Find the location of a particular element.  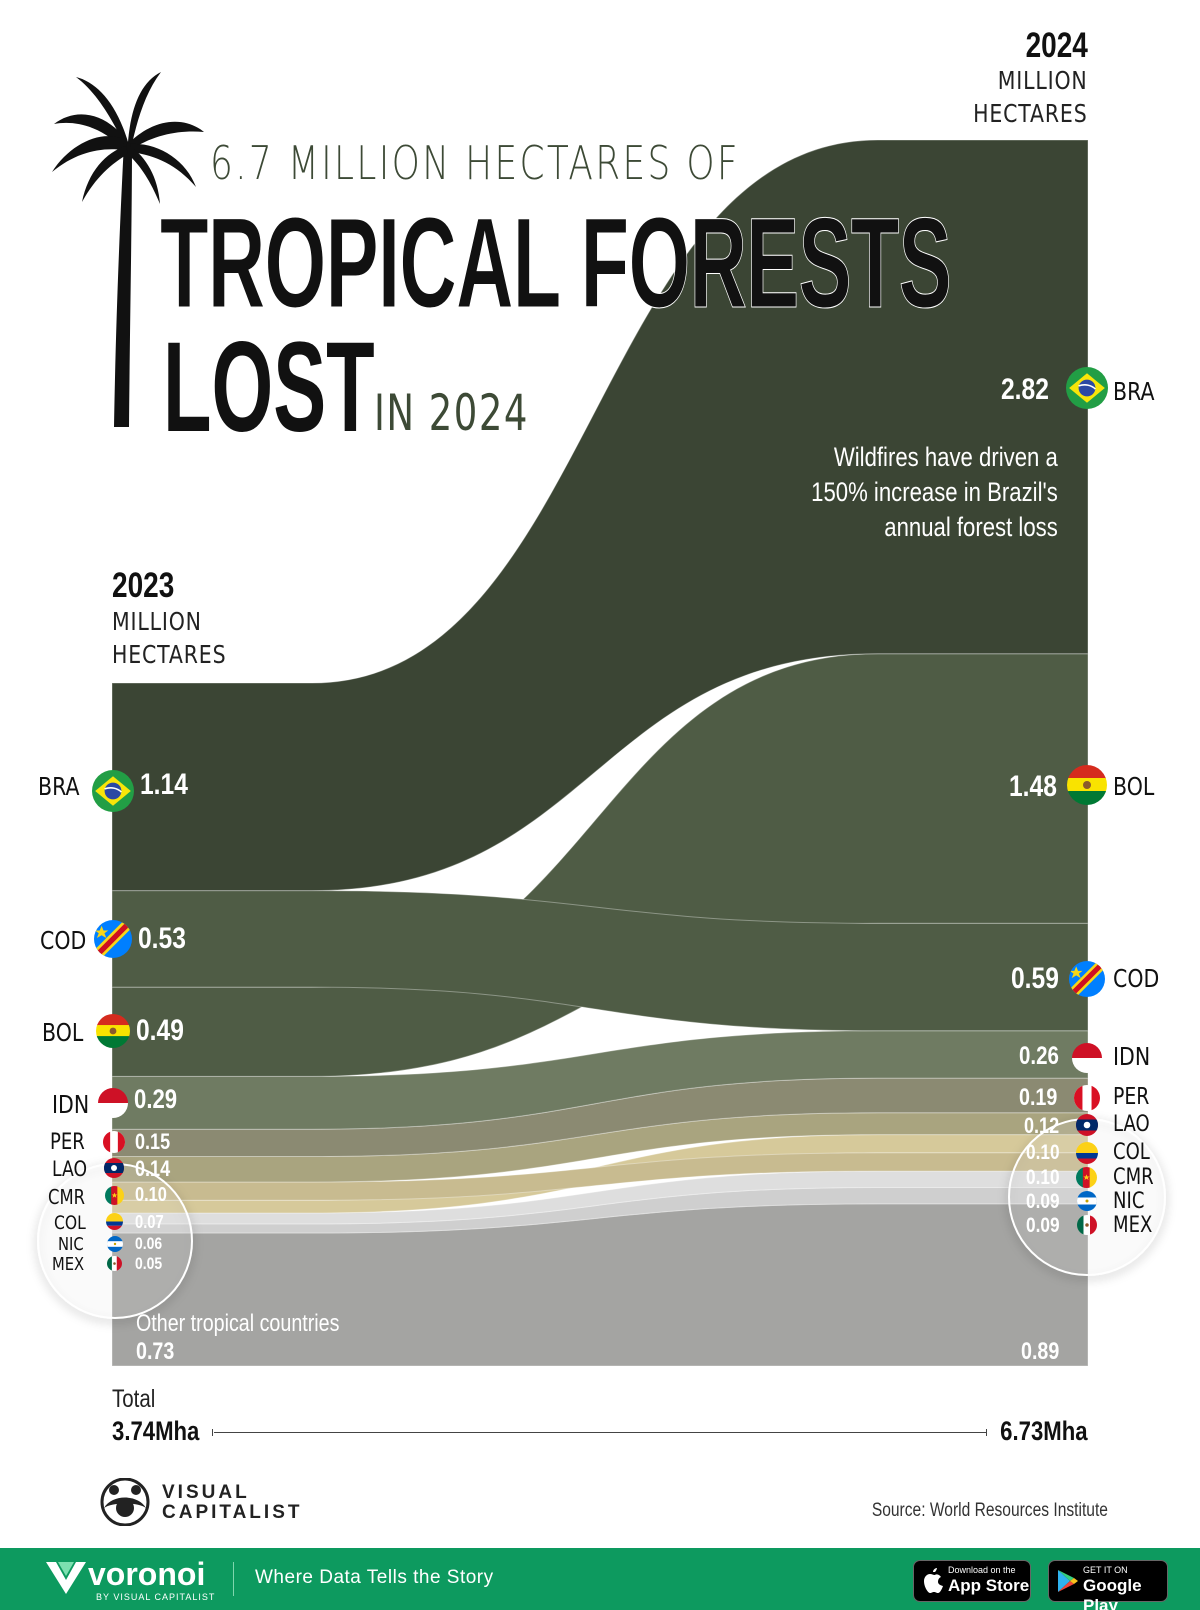

footer-brand: voronoi is located at coordinates (147, 1574).